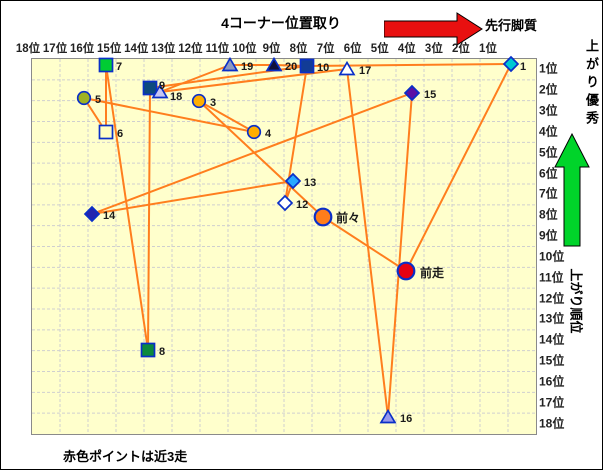  What do you see at coordinates (576, 301) in the screenshot?
I see `agari-rank-label: 上がり順位` at bounding box center [576, 301].